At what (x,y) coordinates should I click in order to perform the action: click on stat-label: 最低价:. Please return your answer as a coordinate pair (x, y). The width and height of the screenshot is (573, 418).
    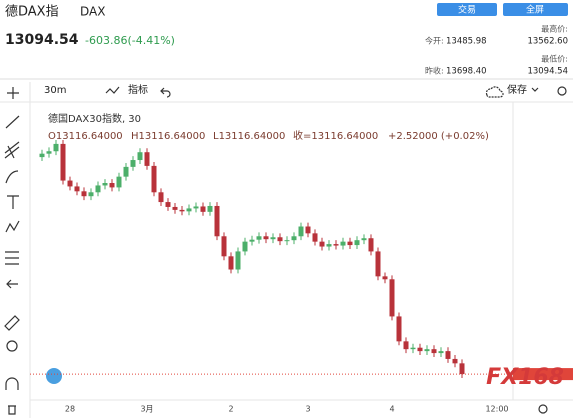
    Looking at the image, I should click on (554, 59).